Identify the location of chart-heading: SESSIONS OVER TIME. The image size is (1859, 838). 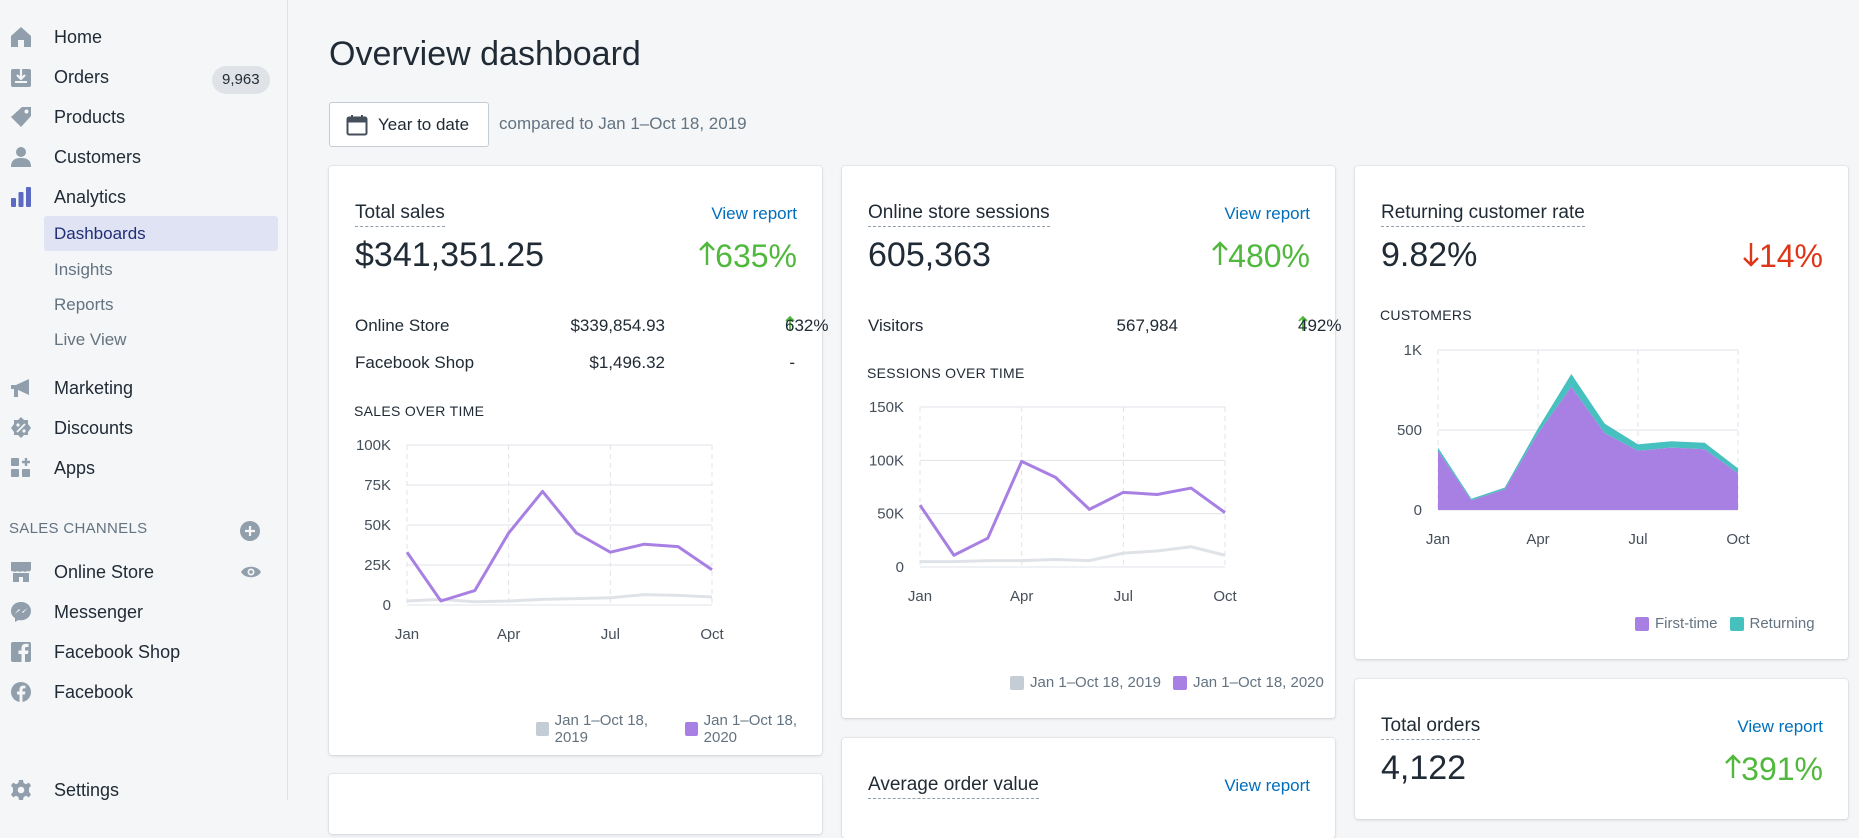
(946, 373).